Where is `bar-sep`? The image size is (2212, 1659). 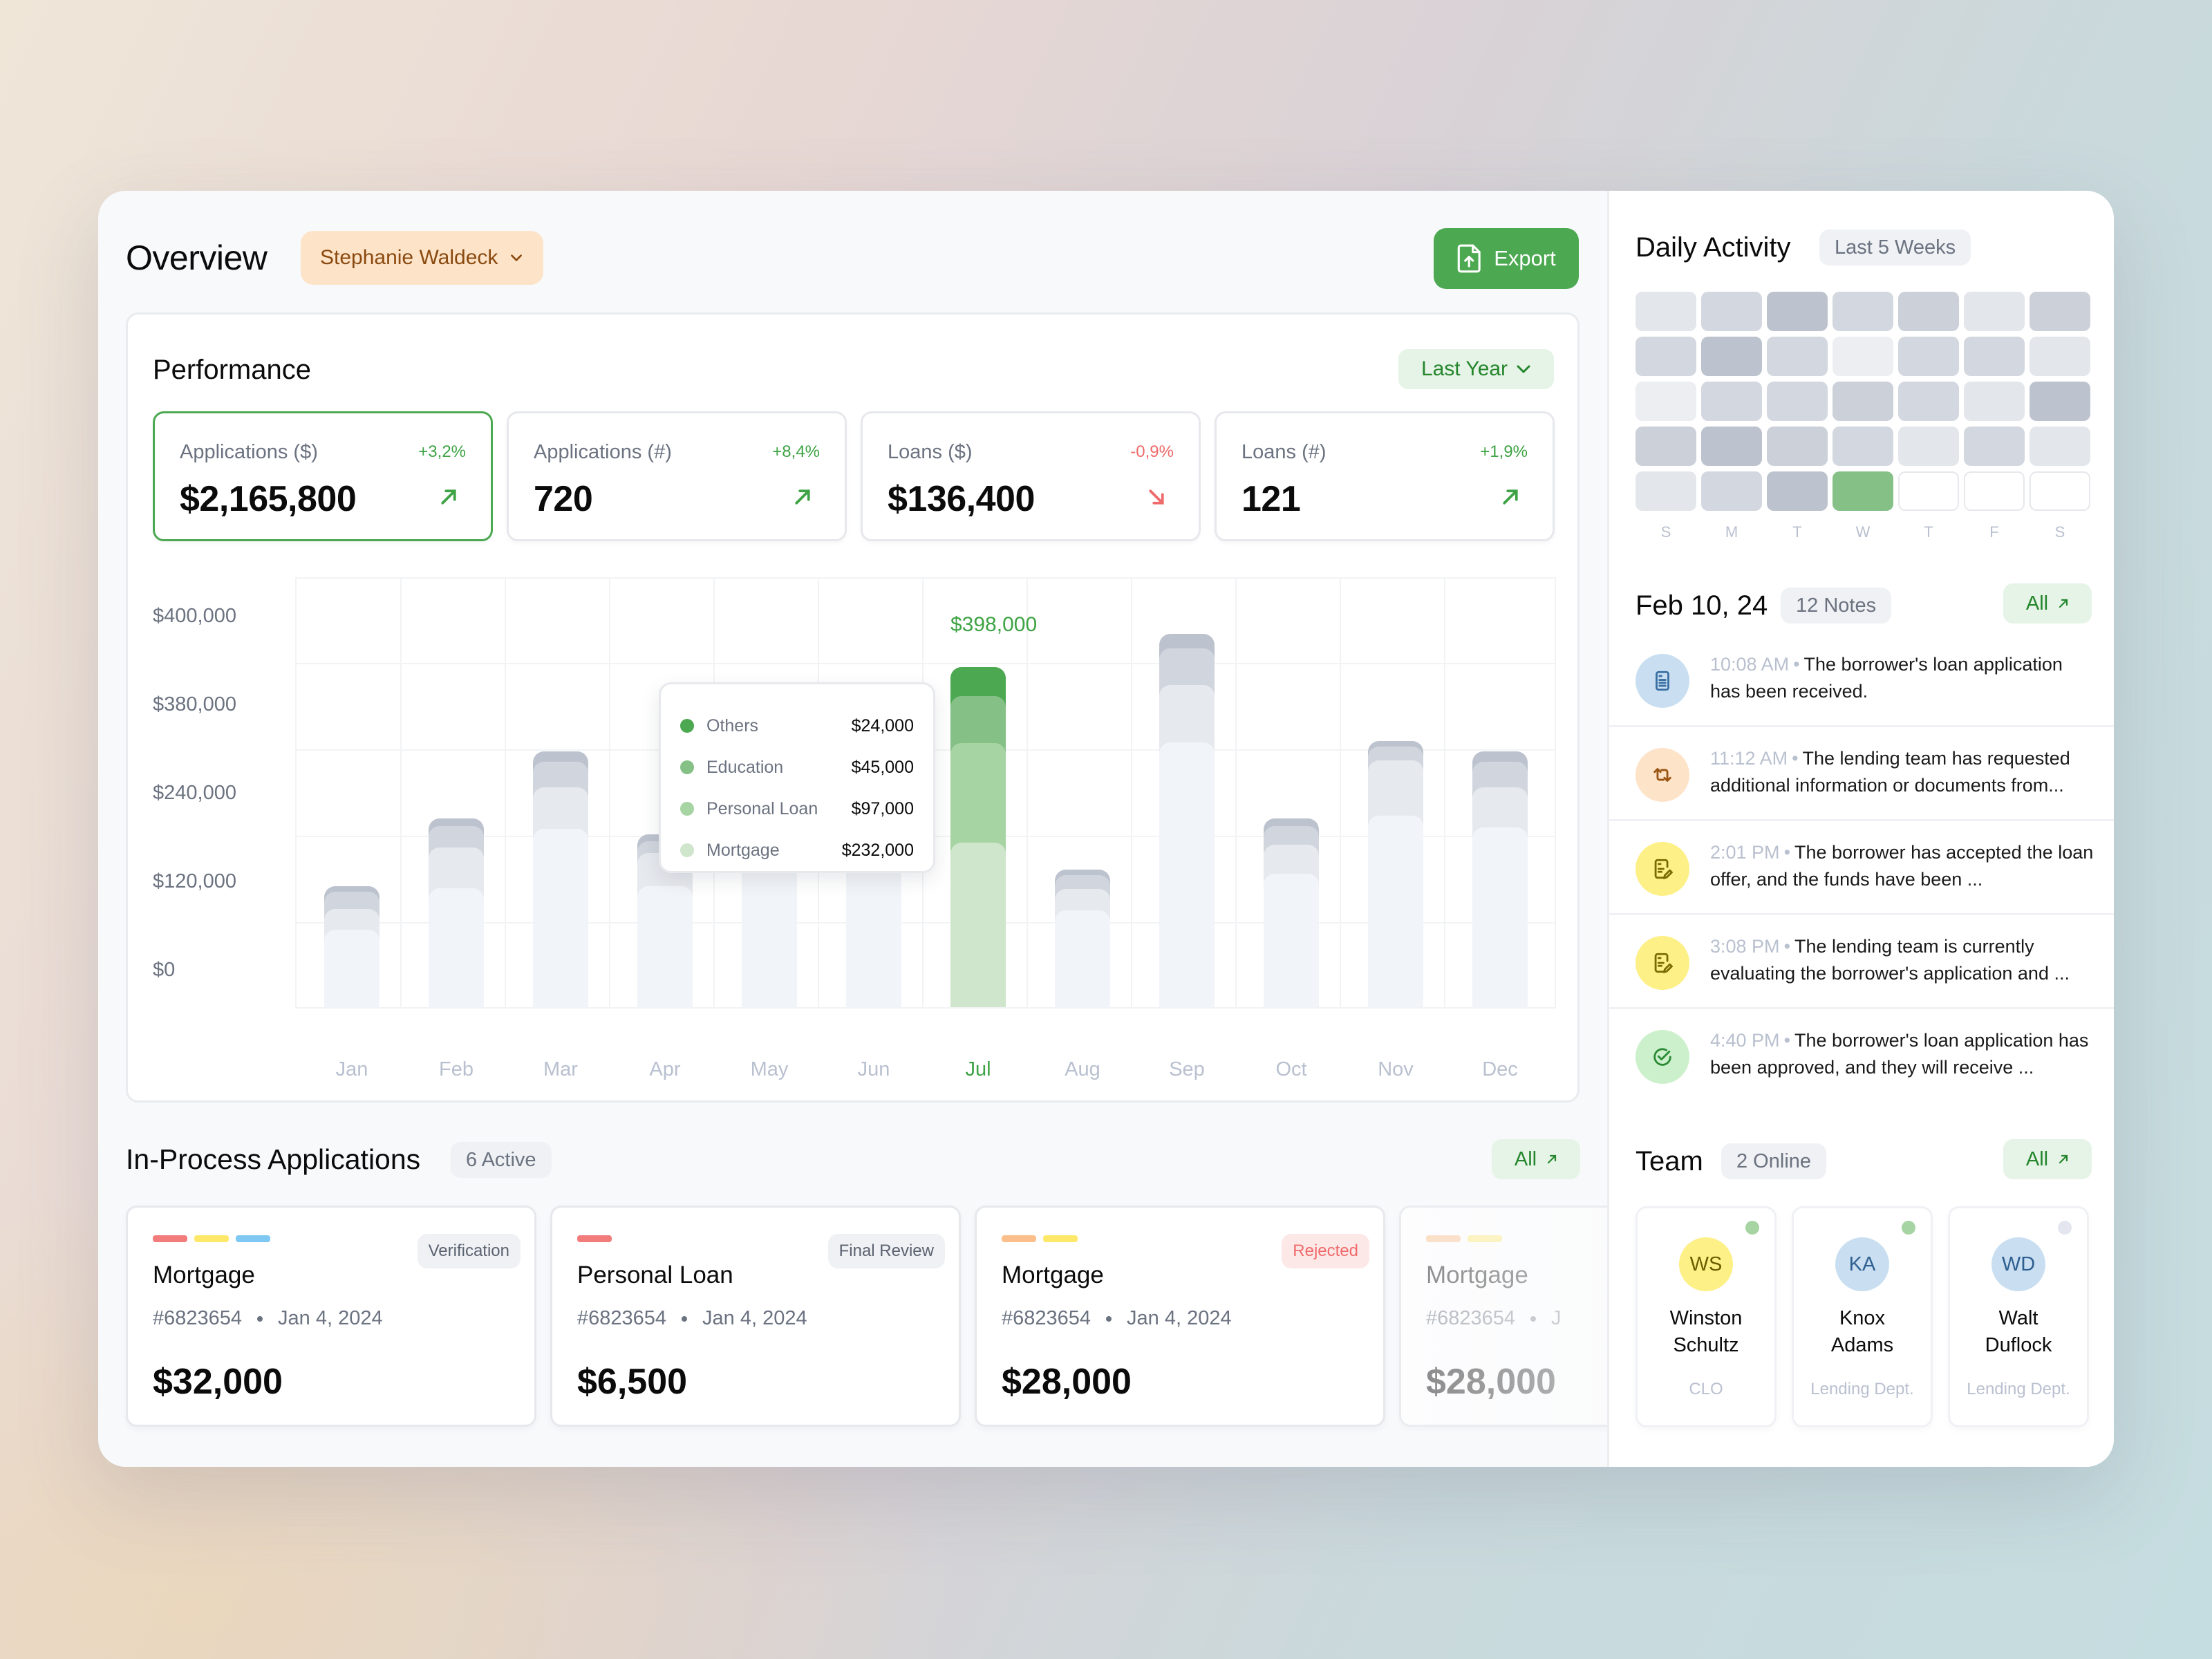
bar-sep is located at coordinates (1187, 821).